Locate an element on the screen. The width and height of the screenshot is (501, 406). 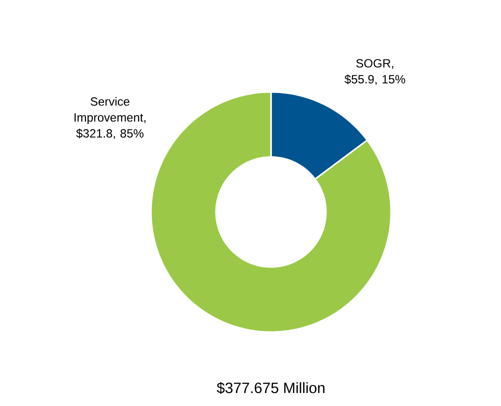
text: $377.675 Million is located at coordinates (270, 388).